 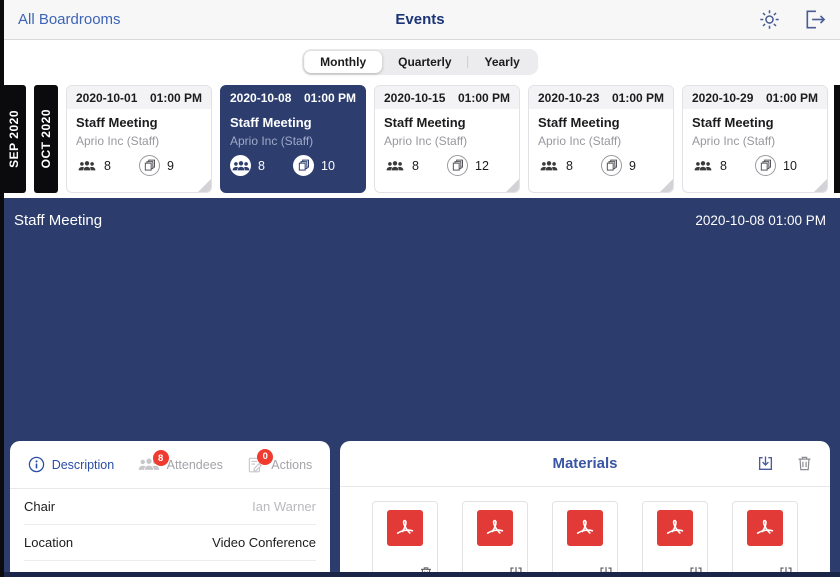 I want to click on bottom-strip, so click(x=420, y=574).